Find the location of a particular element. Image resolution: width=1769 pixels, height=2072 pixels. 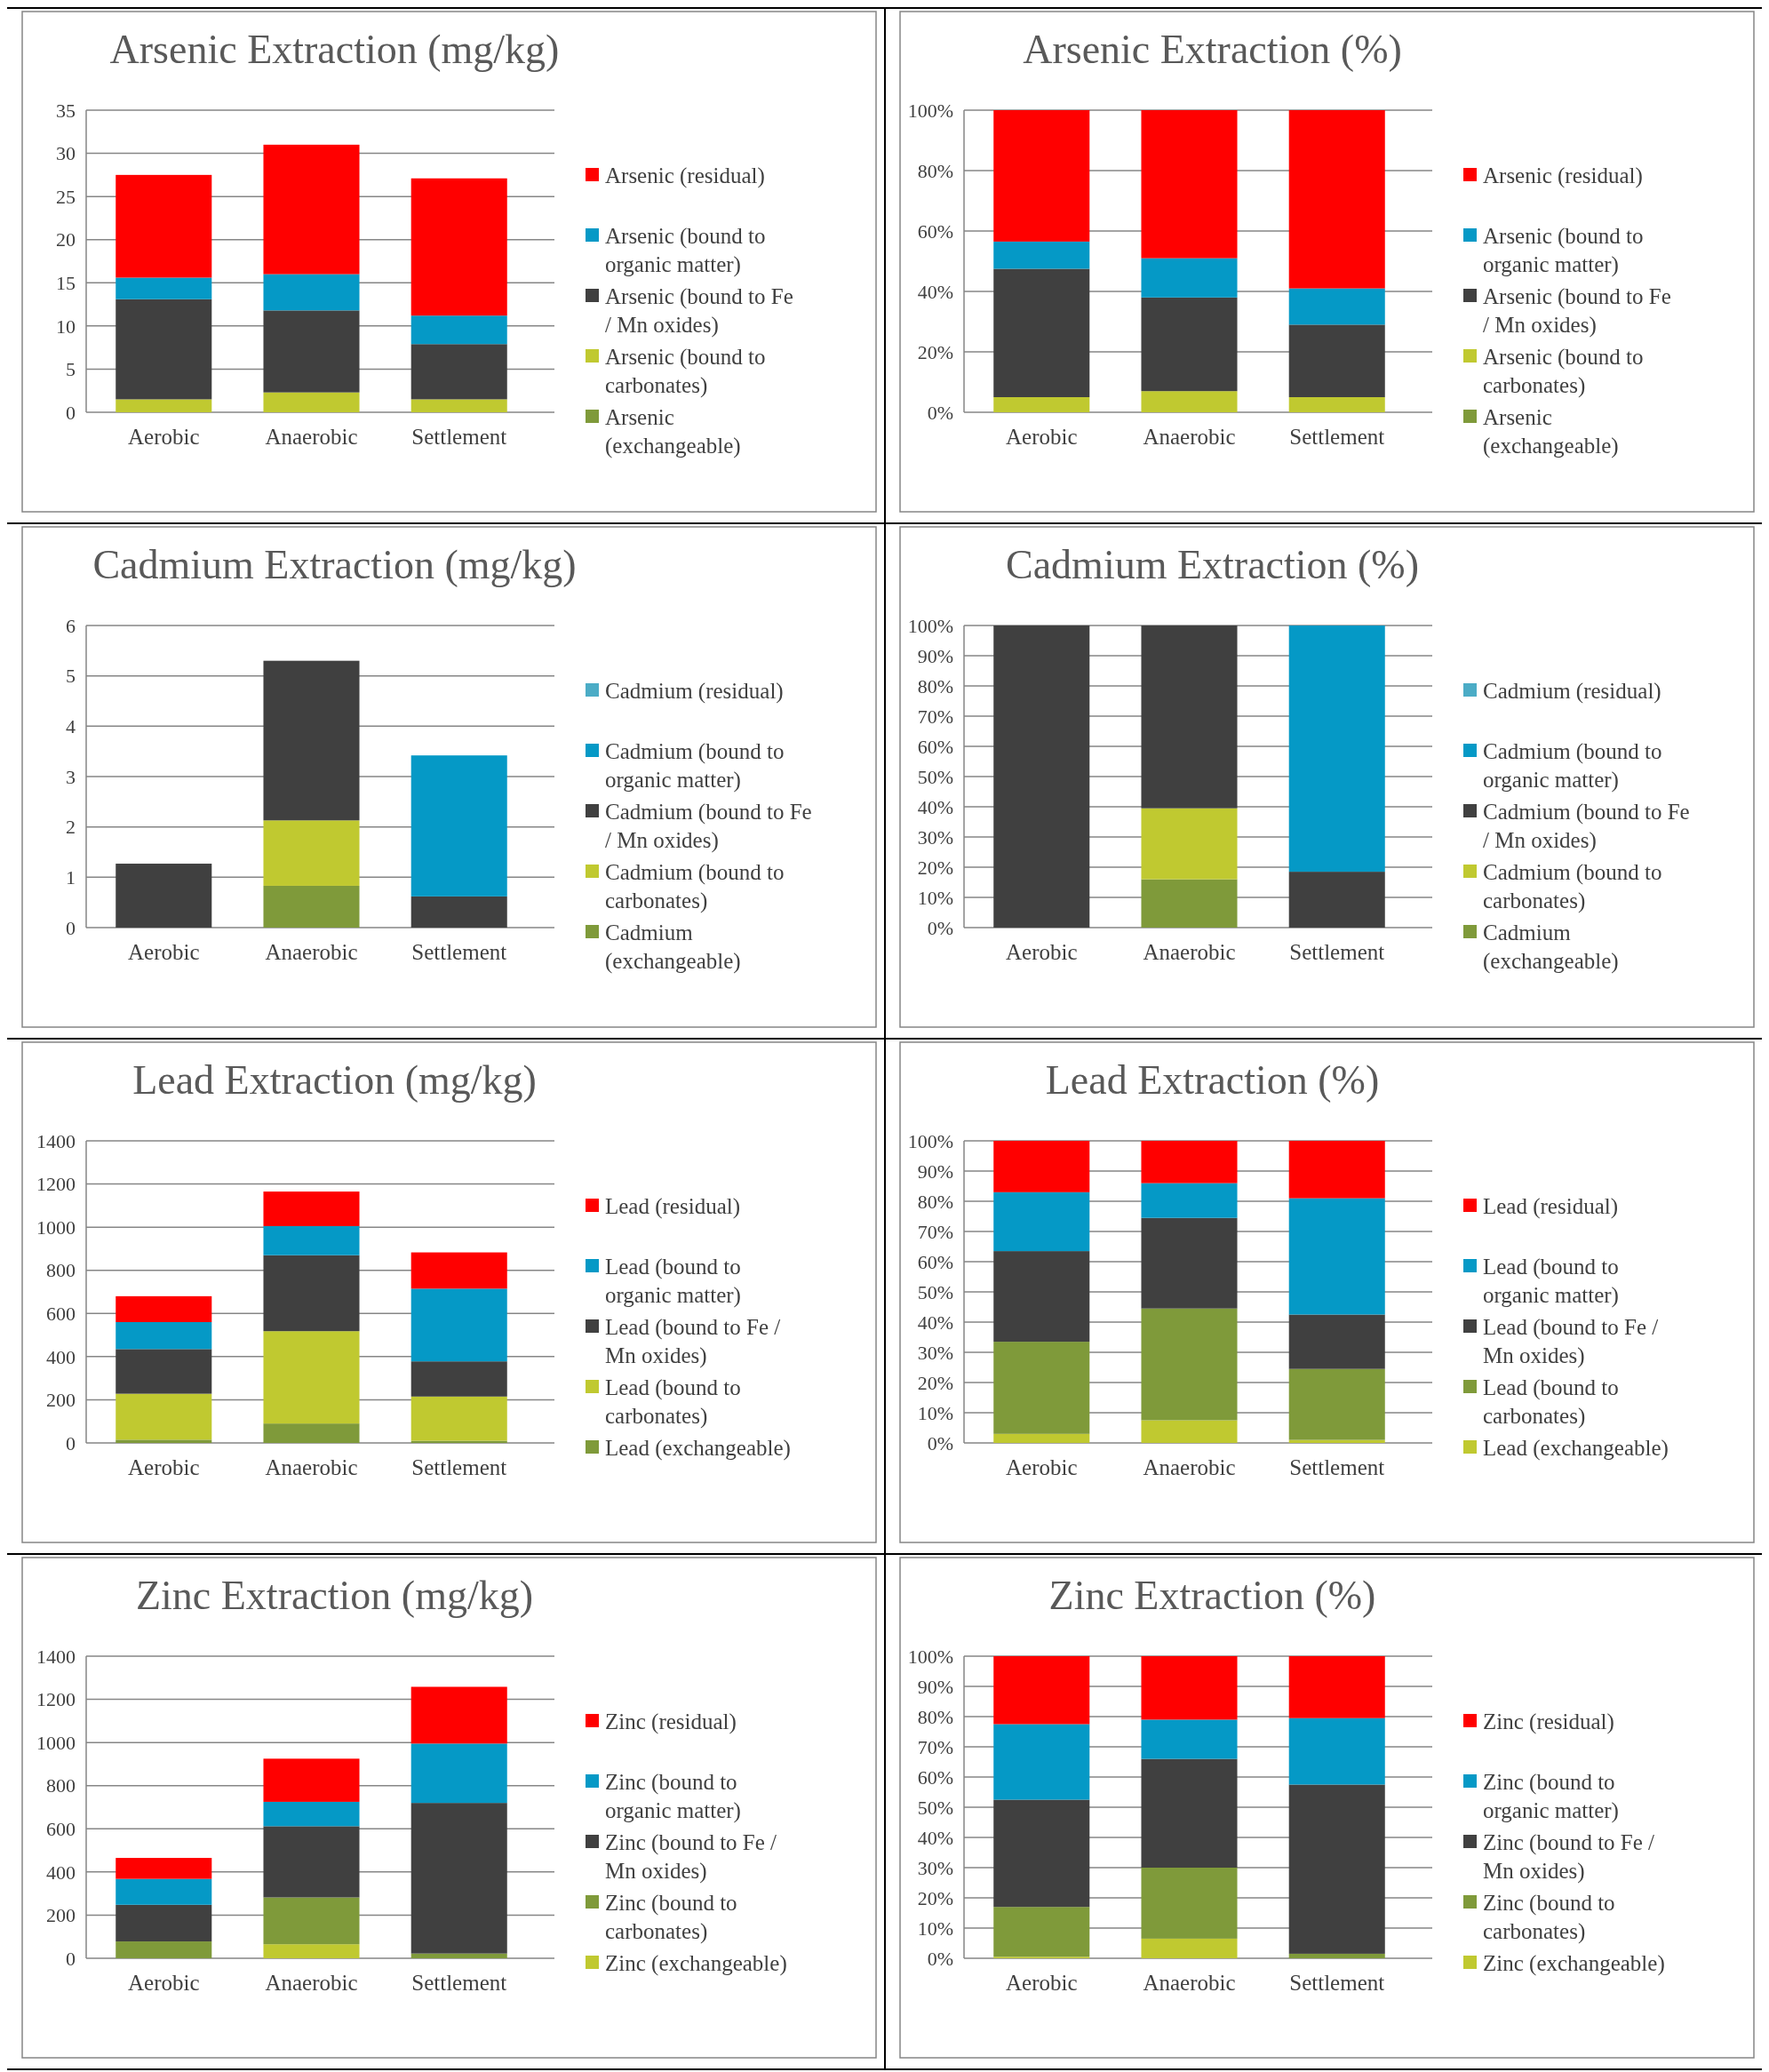

y-tick-label: 1 is located at coordinates (71, 878).